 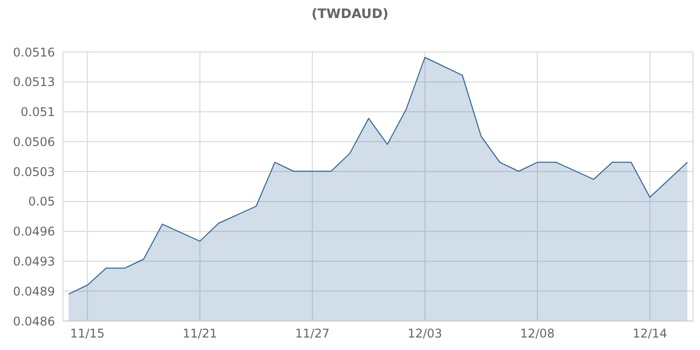 I want to click on chart-title: (TWDAUD), so click(x=350, y=14).